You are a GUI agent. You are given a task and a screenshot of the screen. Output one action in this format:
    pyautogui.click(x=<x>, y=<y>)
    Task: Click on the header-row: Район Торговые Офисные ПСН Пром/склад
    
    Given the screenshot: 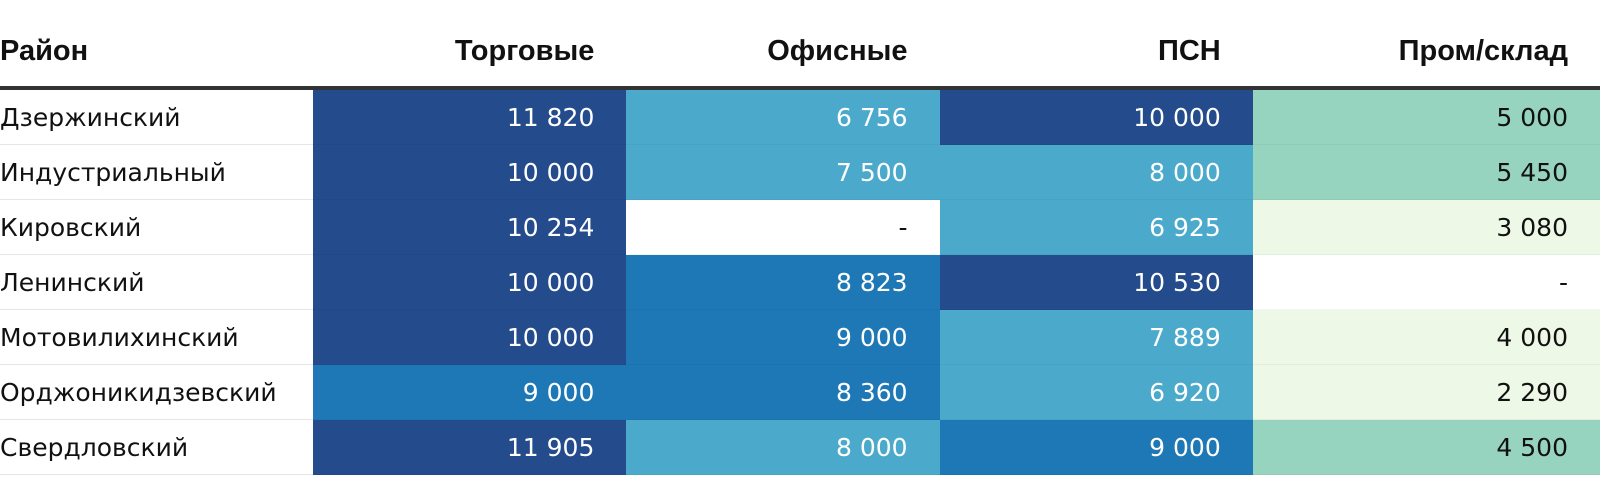 What is the action you would take?
    pyautogui.click(x=800, y=53)
    